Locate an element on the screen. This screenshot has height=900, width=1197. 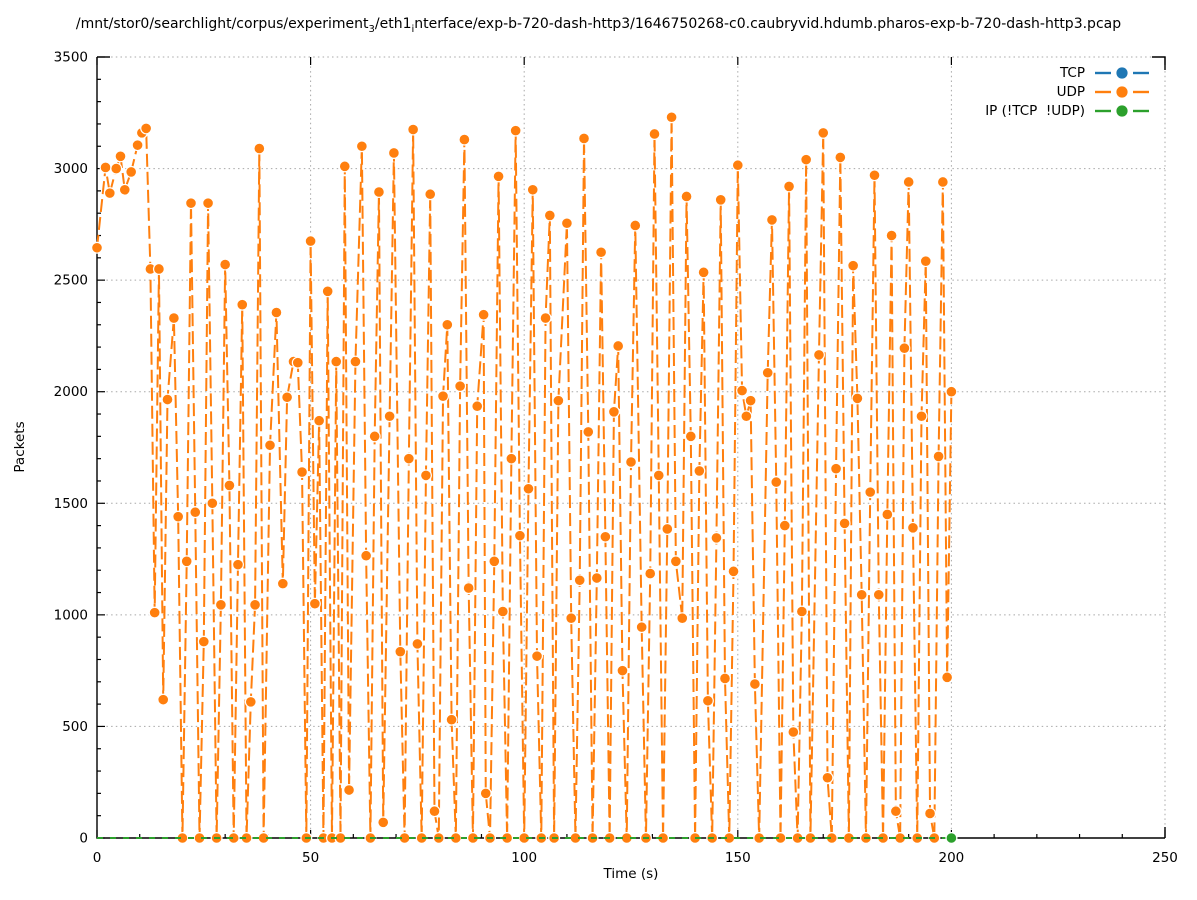
y-tick-label: 1000 is located at coordinates (71, 615).